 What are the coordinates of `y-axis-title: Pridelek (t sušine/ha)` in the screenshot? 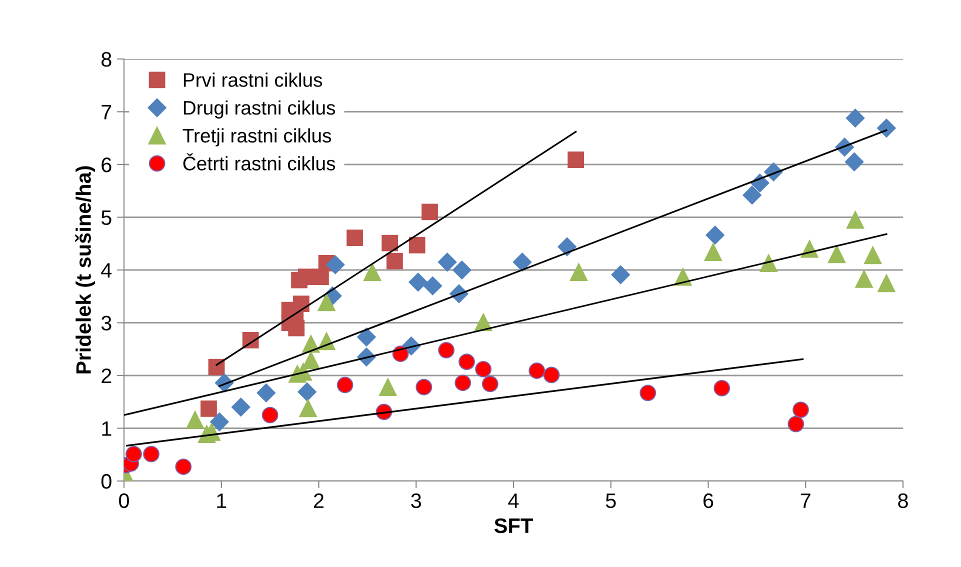 It's located at (85, 270).